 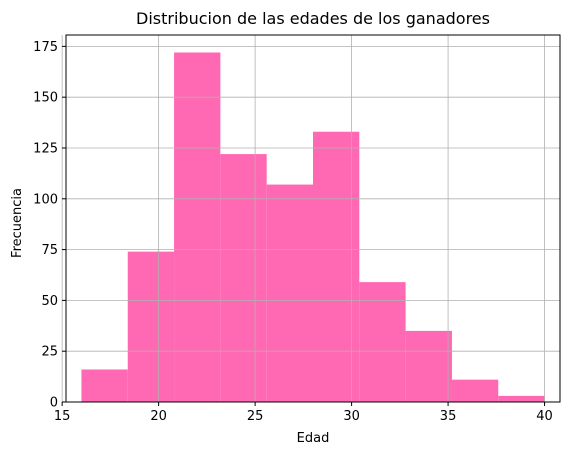 What do you see at coordinates (62, 416) in the screenshot?
I see `x-tick-label: 15` at bounding box center [62, 416].